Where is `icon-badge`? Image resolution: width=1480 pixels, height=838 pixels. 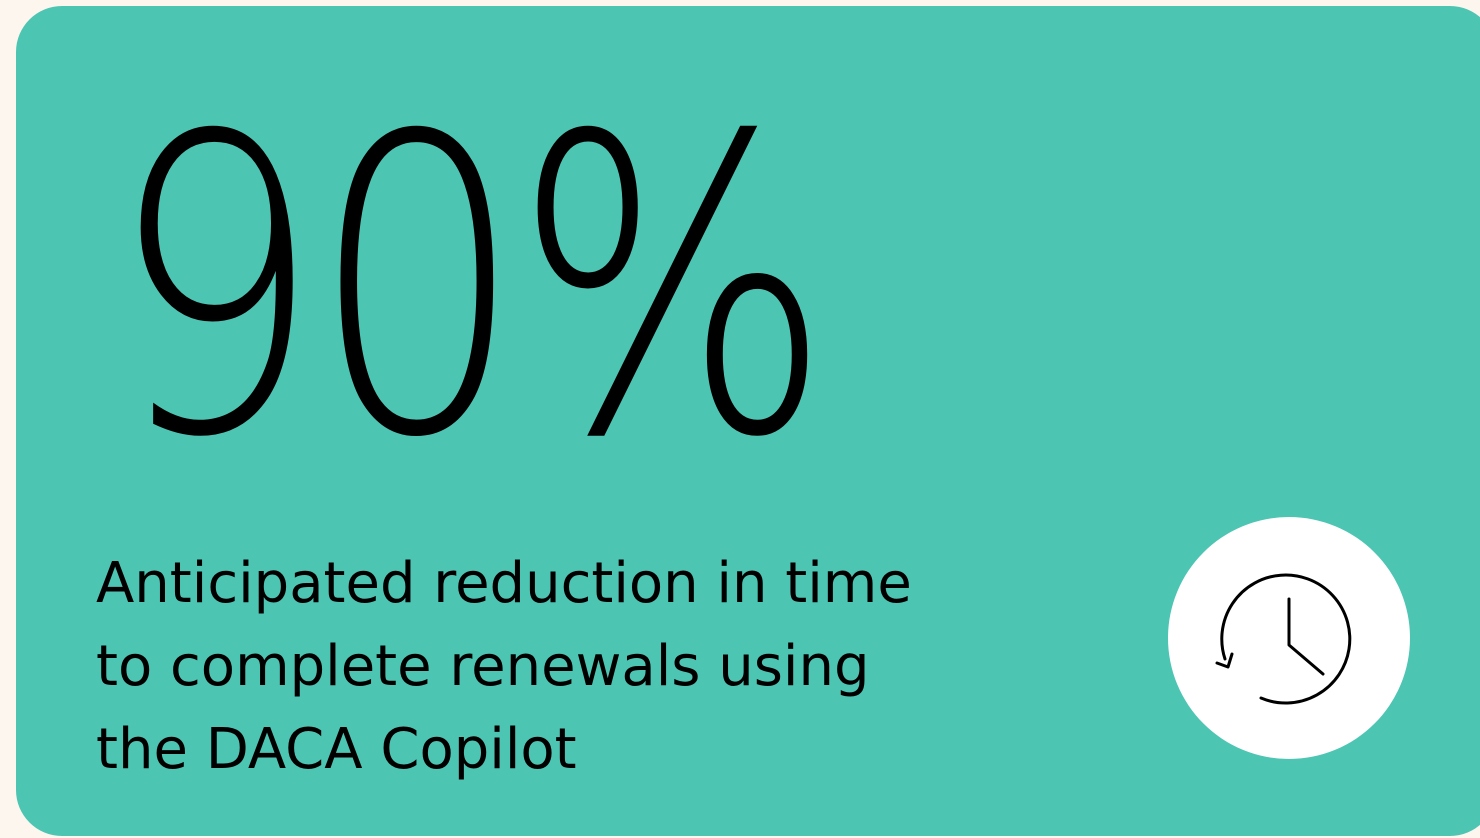
icon-badge is located at coordinates (1289, 638).